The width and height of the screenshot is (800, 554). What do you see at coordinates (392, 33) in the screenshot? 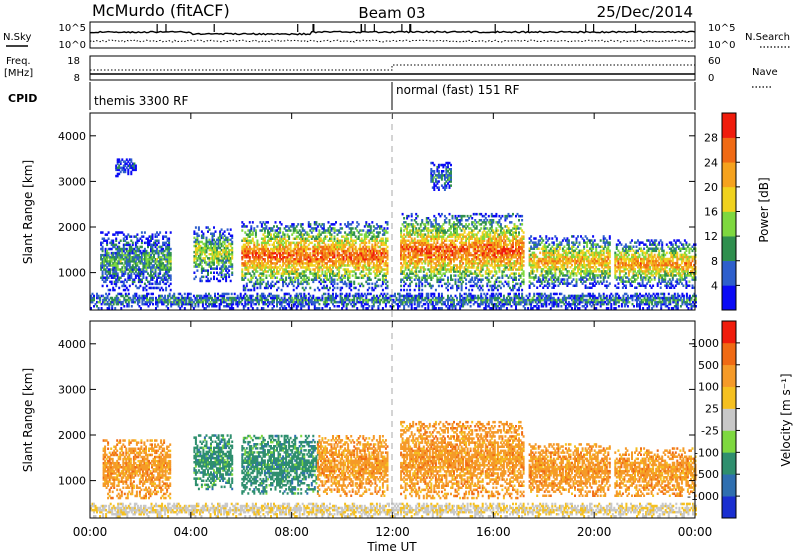
I see `nsky-trace` at bounding box center [392, 33].